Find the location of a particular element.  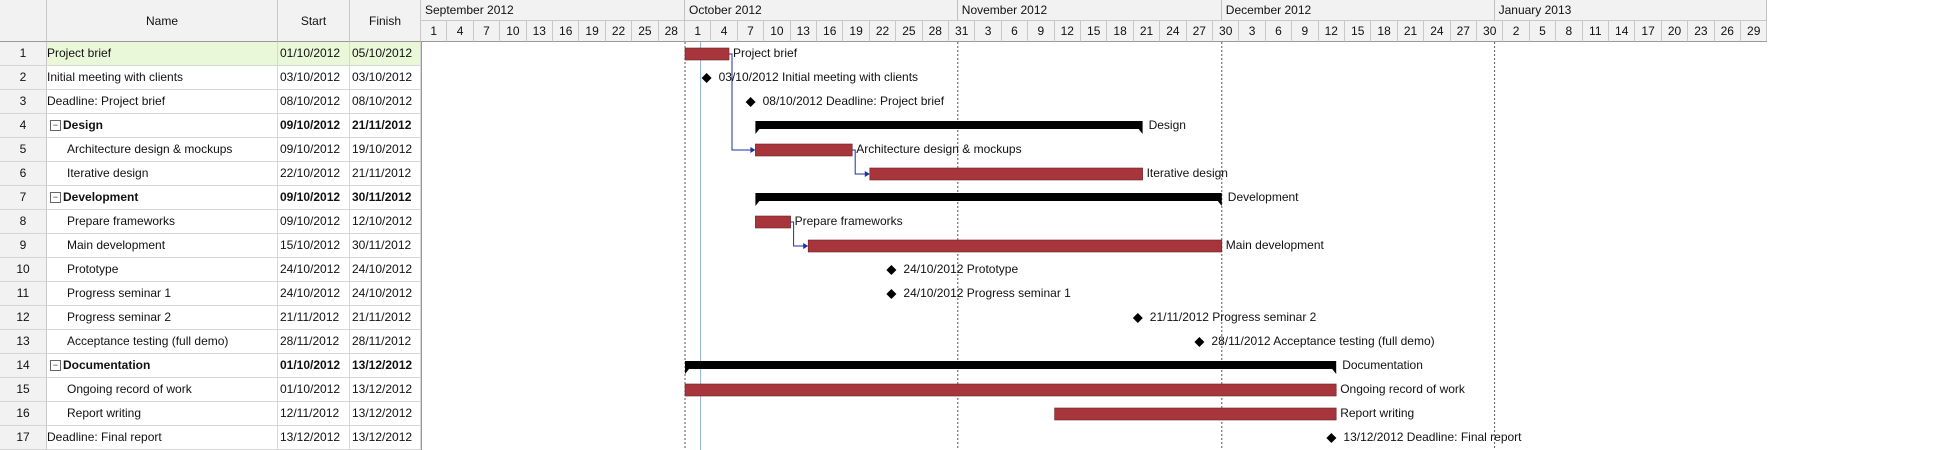

row-id: 14 is located at coordinates (23, 365).